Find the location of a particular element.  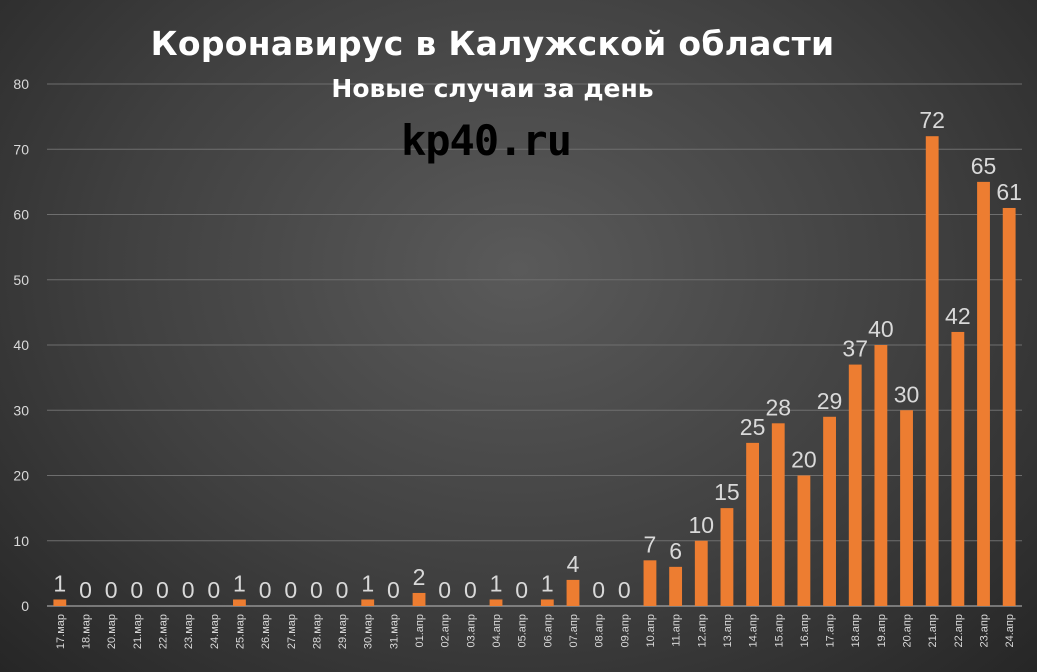

data-label: 40 is located at coordinates (881, 329).